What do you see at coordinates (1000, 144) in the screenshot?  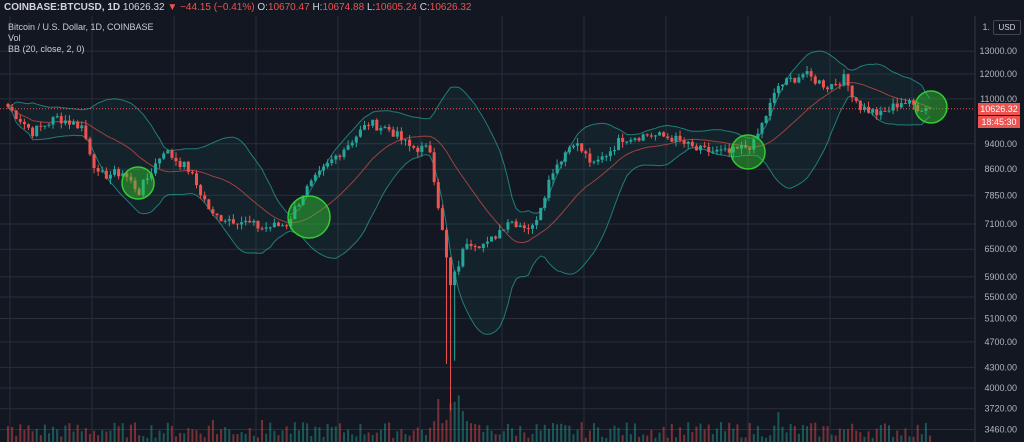 I see `price-tick-label: 9400.00` at bounding box center [1000, 144].